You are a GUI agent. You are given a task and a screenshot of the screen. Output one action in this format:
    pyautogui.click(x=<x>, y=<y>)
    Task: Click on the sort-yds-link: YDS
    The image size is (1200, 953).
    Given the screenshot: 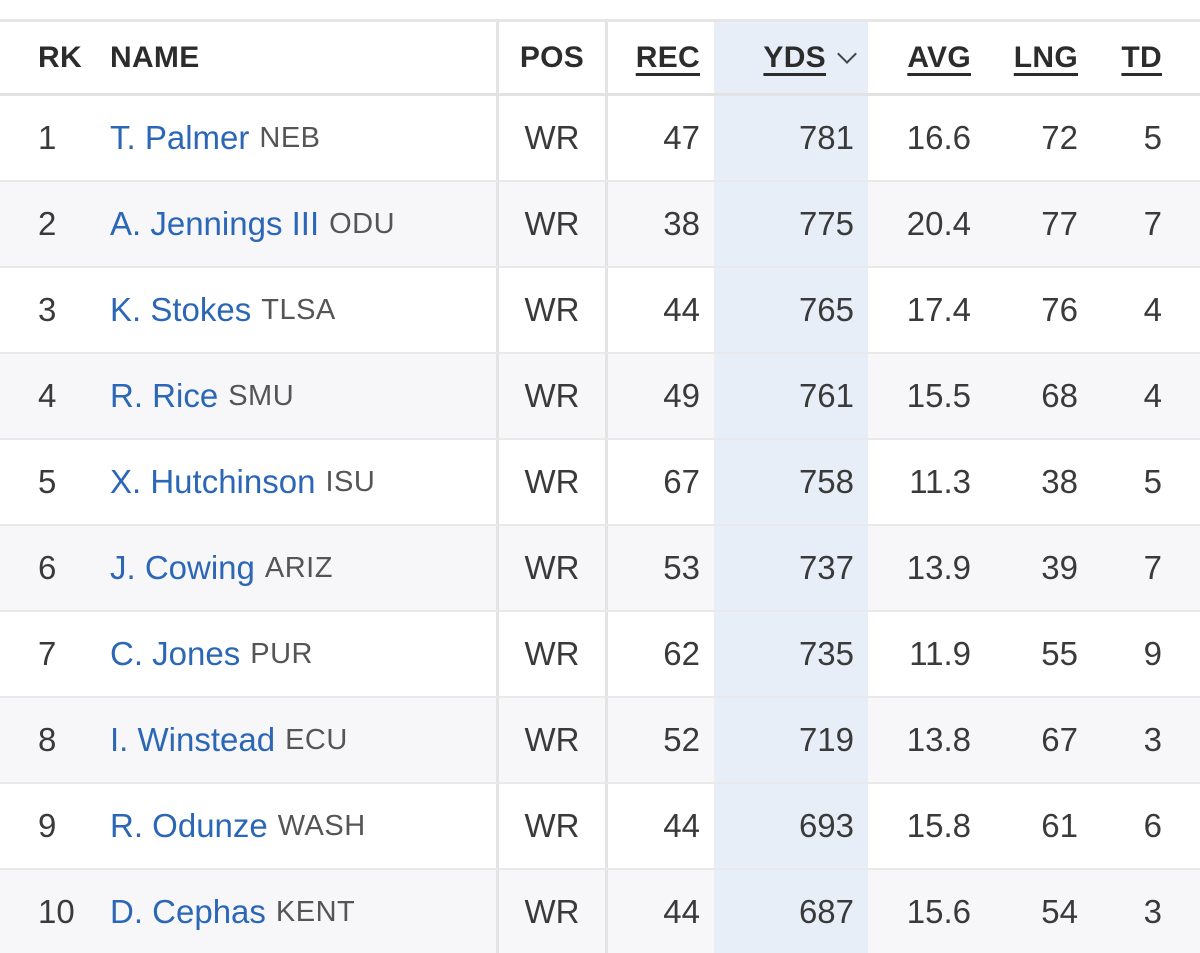 What is the action you would take?
    pyautogui.click(x=794, y=57)
    